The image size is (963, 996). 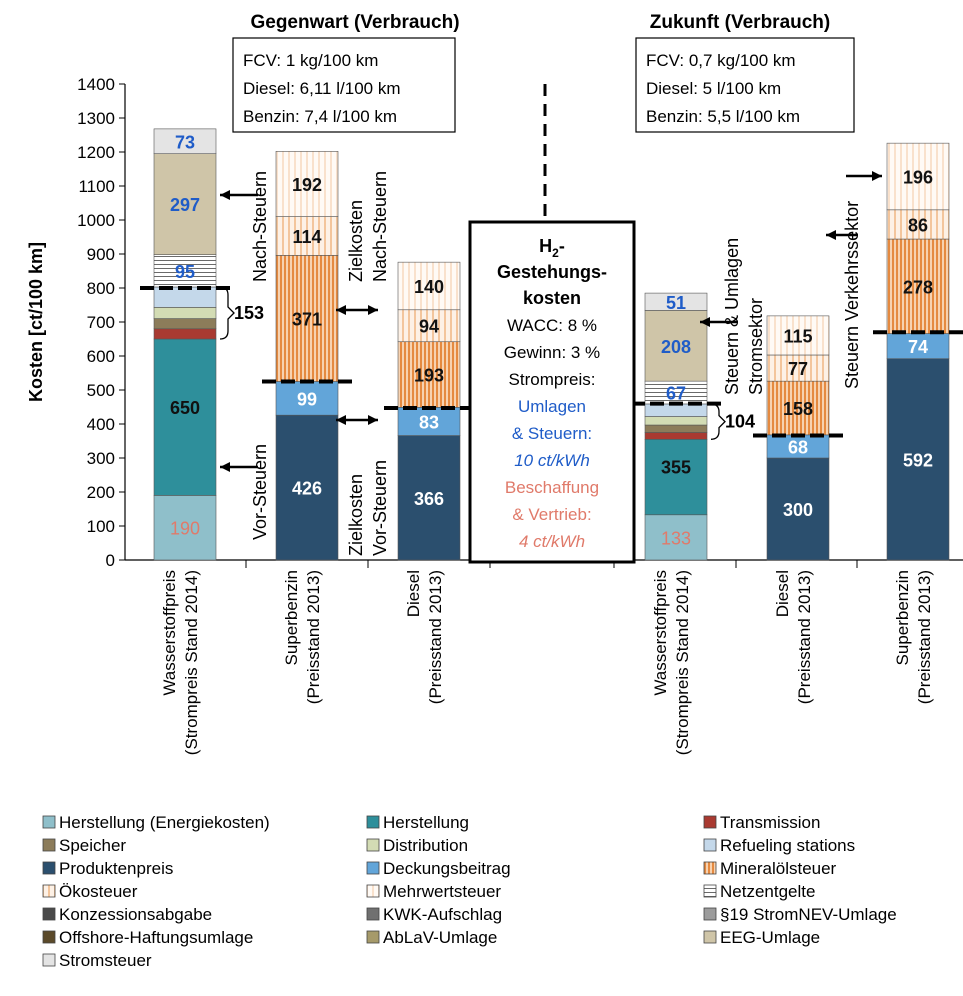 I want to click on legend-label: Ökosteuer, so click(x=98, y=891).